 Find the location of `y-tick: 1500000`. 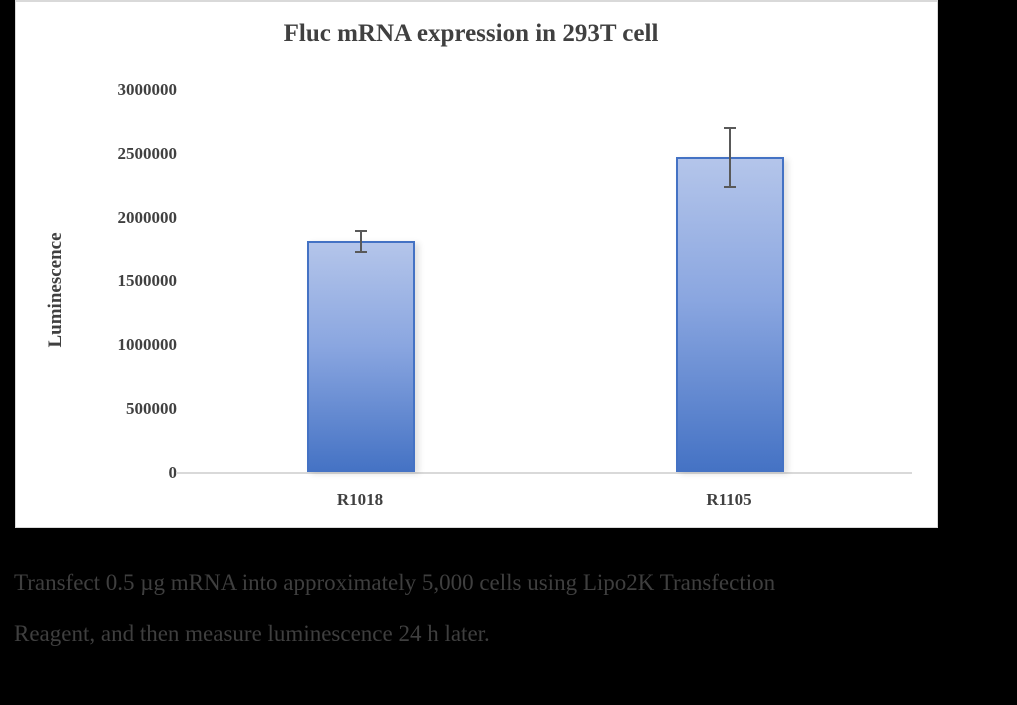

y-tick: 1500000 is located at coordinates (147, 280).